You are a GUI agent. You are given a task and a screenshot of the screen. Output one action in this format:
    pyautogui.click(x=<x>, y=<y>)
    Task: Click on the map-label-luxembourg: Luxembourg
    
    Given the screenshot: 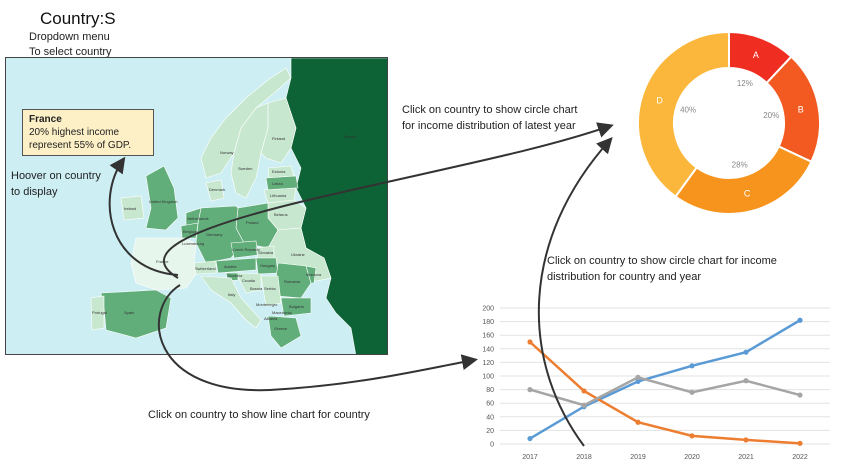 What is the action you would take?
    pyautogui.click(x=193, y=243)
    